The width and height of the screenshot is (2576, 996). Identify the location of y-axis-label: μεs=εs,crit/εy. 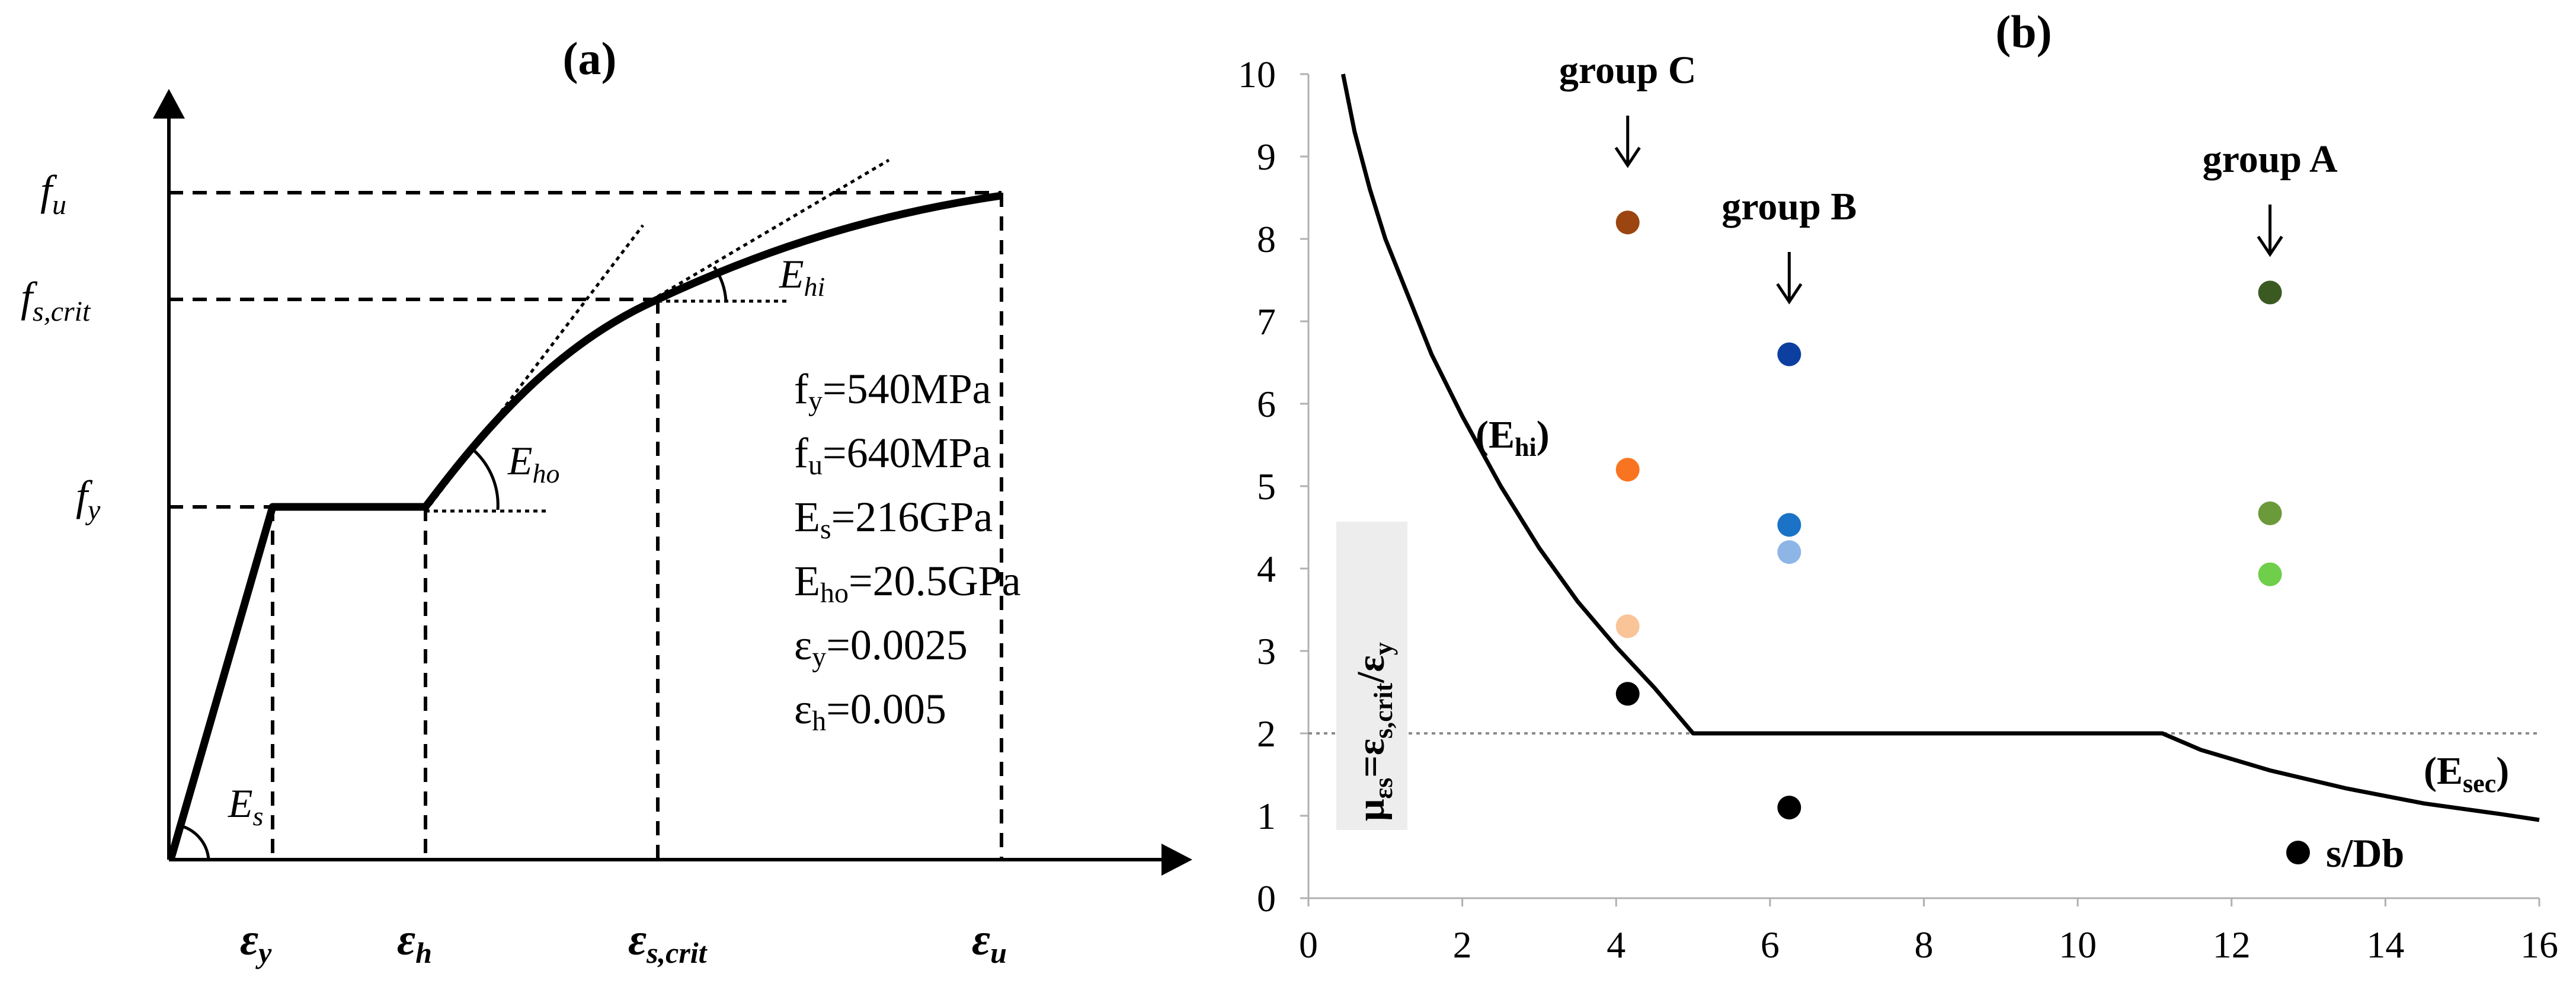
(1373, 732).